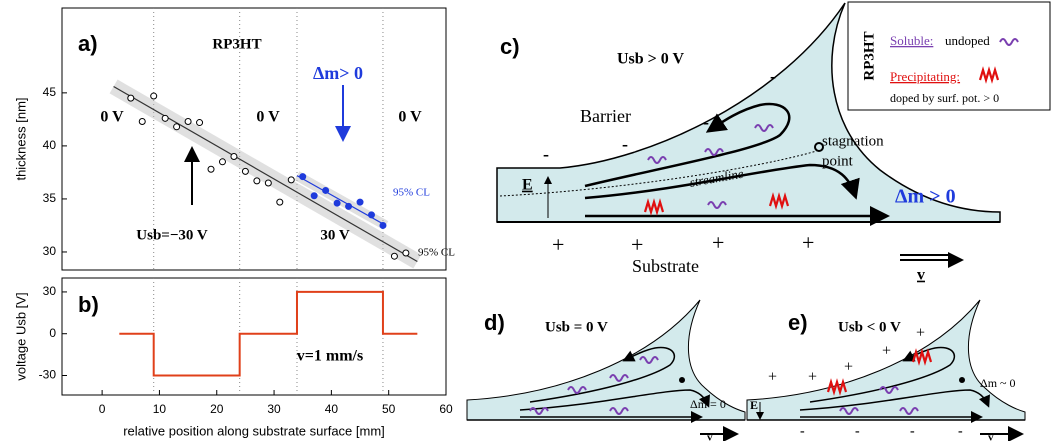 The width and height of the screenshot is (1057, 441). I want to click on annotation: 30 V, so click(334, 235).